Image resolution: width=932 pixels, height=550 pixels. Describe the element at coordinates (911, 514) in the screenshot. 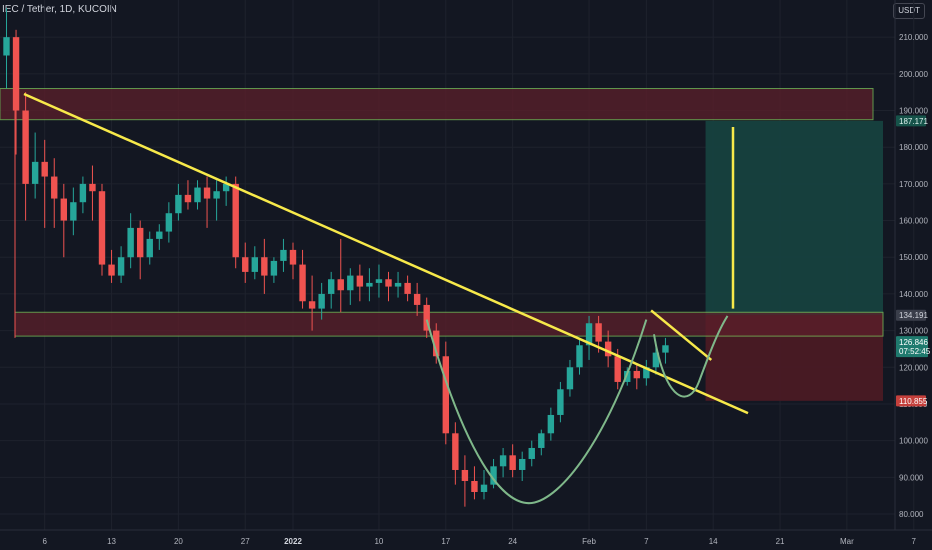

I see `y-tick-label: 80.000` at that location.